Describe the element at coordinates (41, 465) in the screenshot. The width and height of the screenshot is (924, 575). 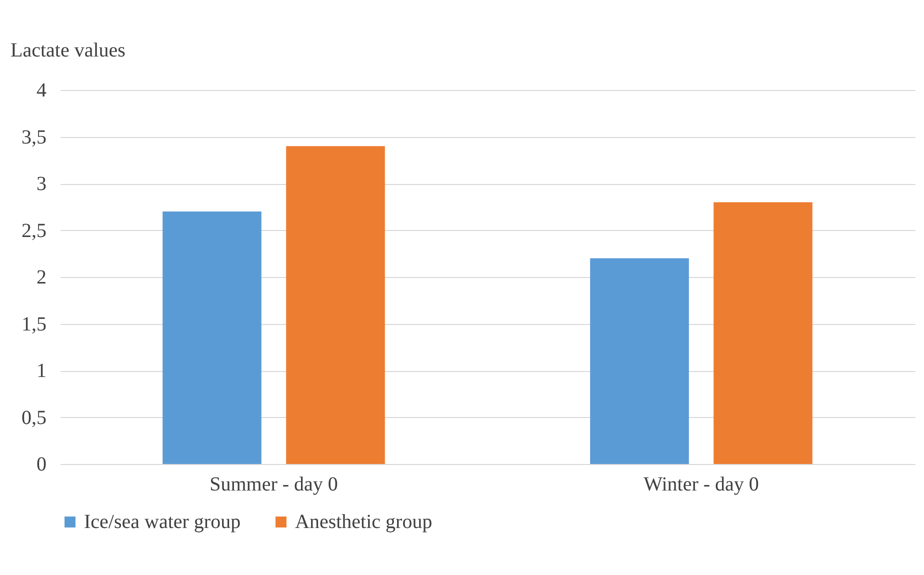
I see `y-tick-label: 0` at that location.